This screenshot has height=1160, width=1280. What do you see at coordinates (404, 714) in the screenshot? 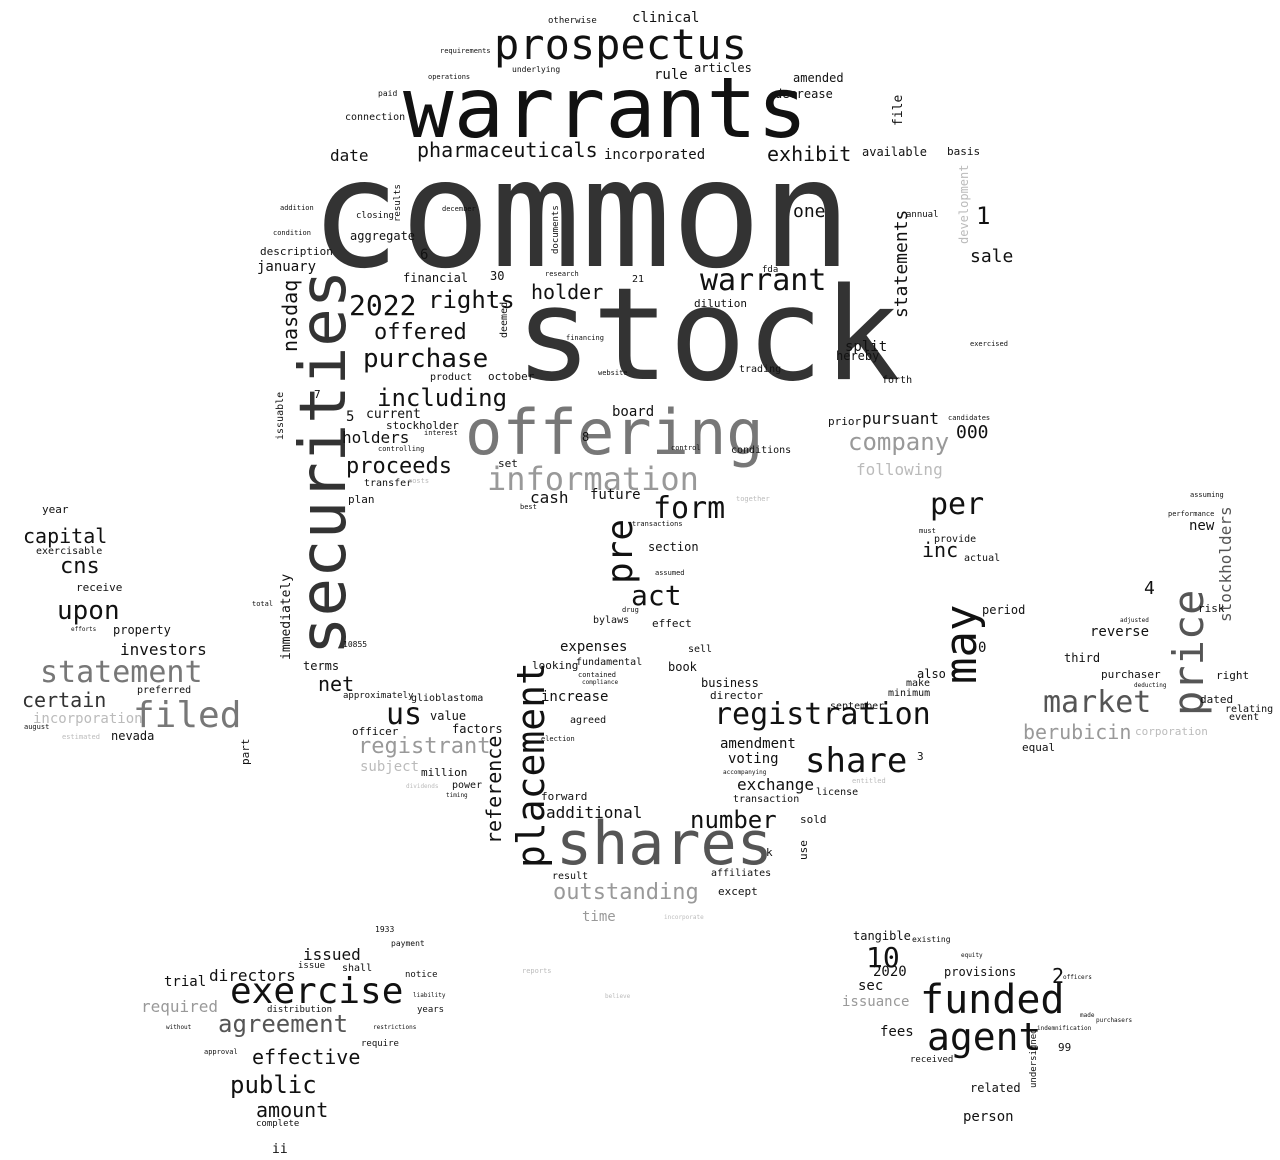
I see `word: us` at bounding box center [404, 714].